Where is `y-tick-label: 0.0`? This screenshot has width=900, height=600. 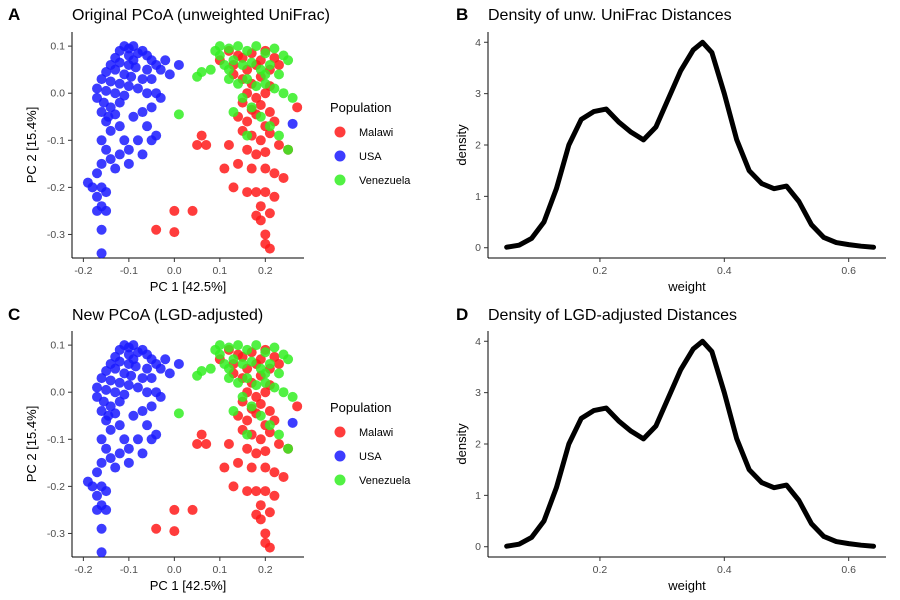
y-tick-label: 0.0 is located at coordinates (57, 393).